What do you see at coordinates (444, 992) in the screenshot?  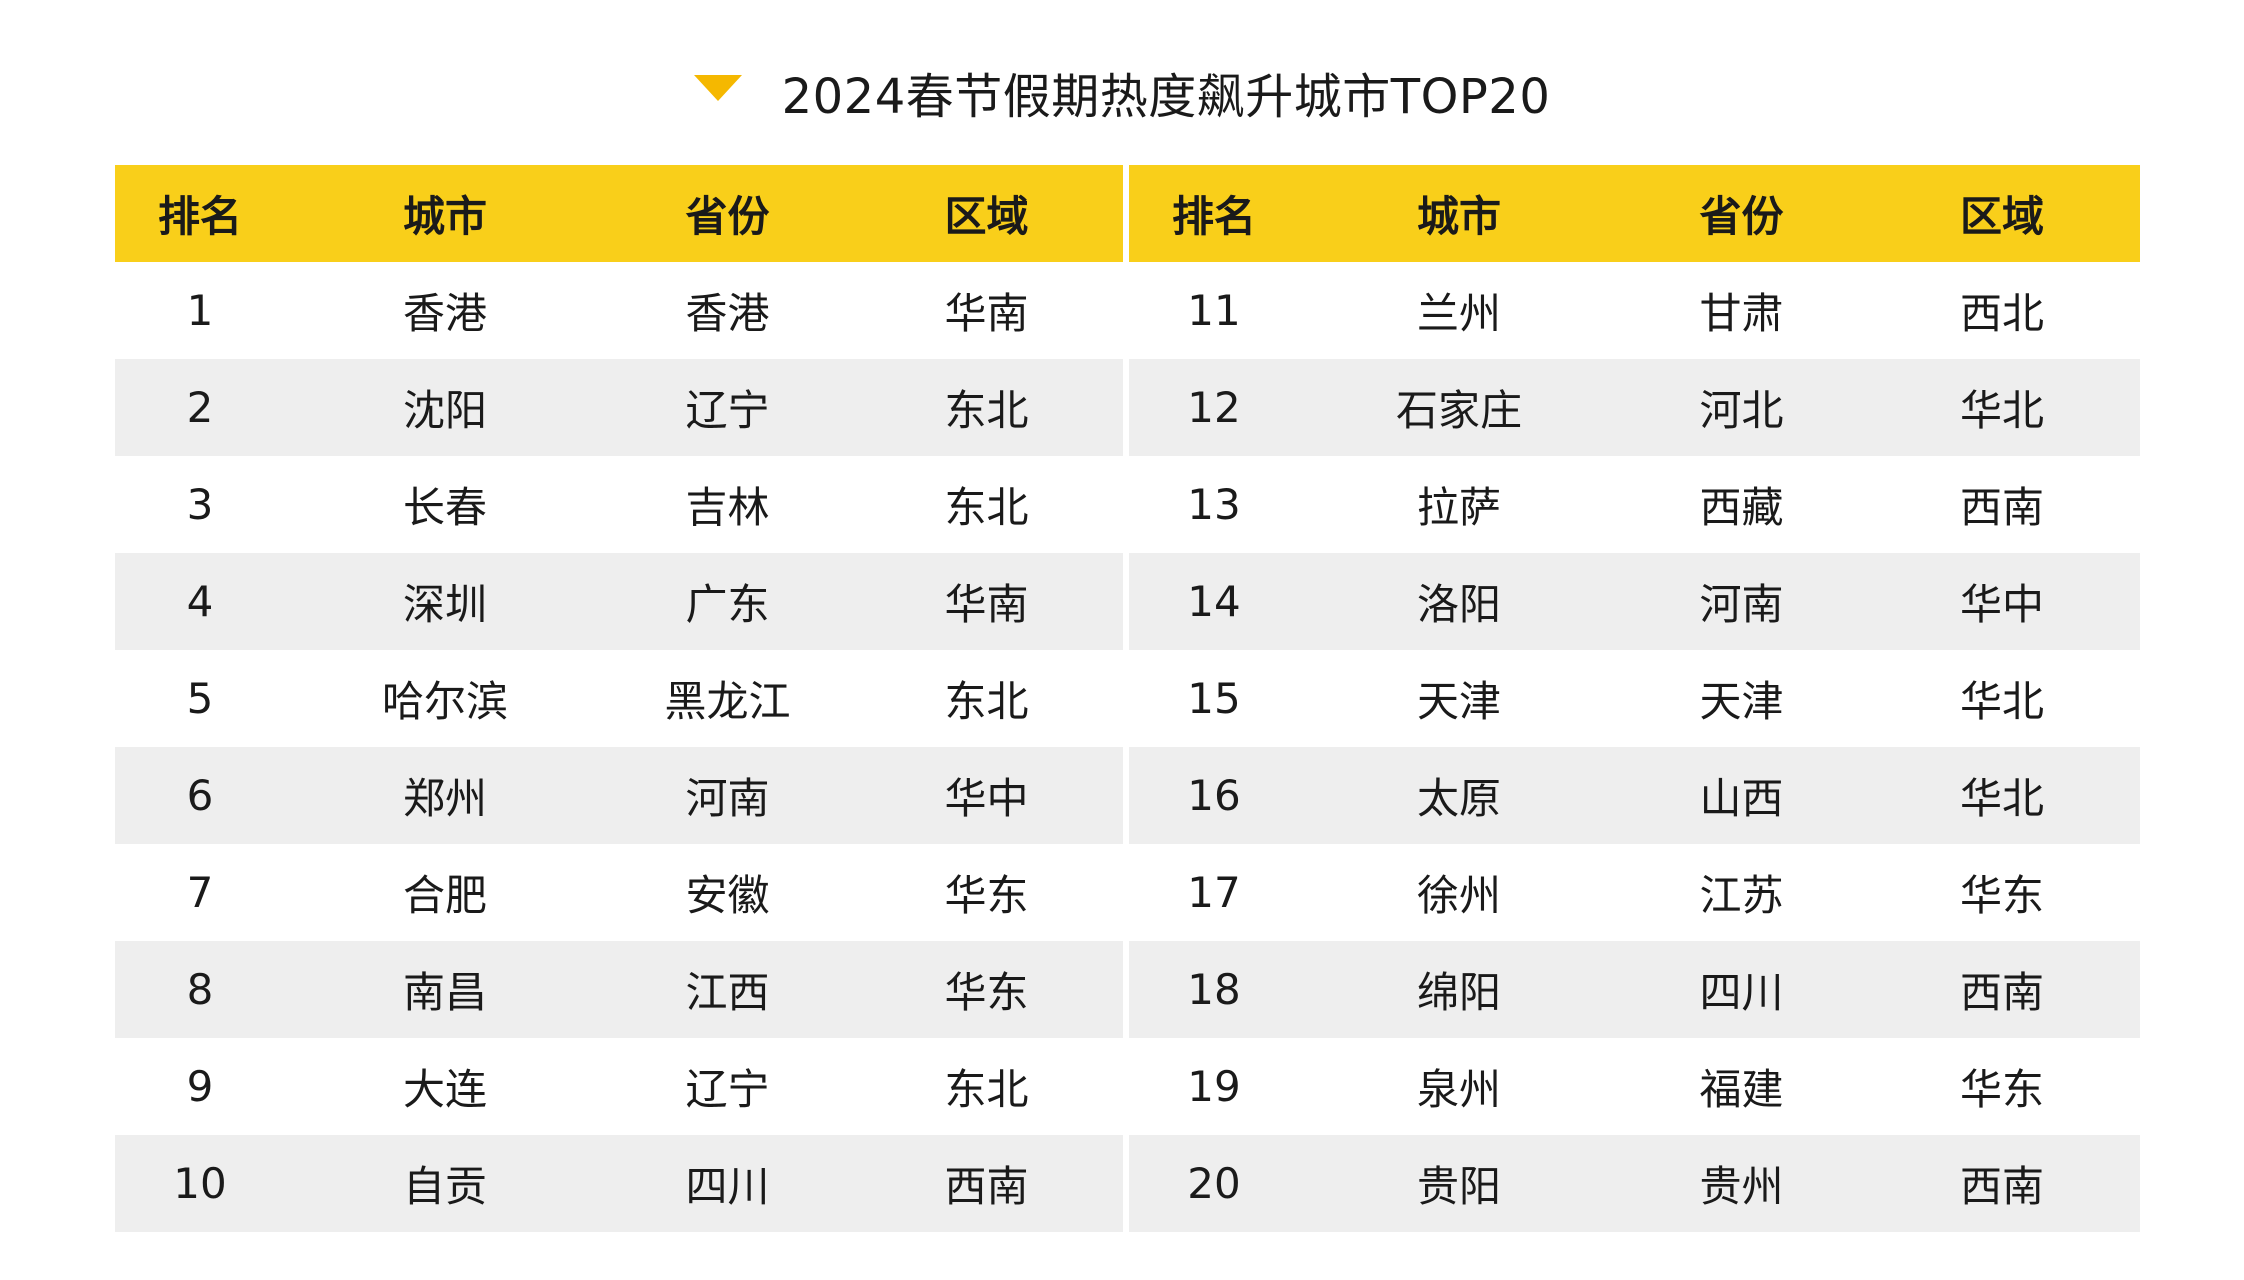 I see `city-cell: 南昌` at bounding box center [444, 992].